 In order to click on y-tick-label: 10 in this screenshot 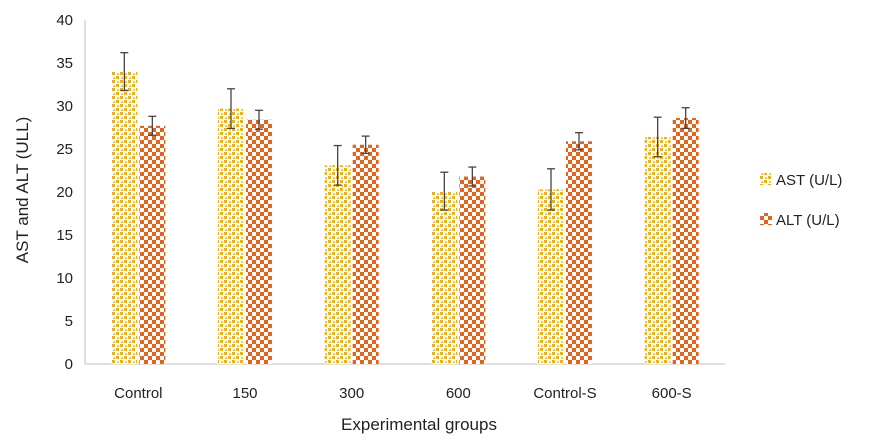, I will do `click(64, 278)`.